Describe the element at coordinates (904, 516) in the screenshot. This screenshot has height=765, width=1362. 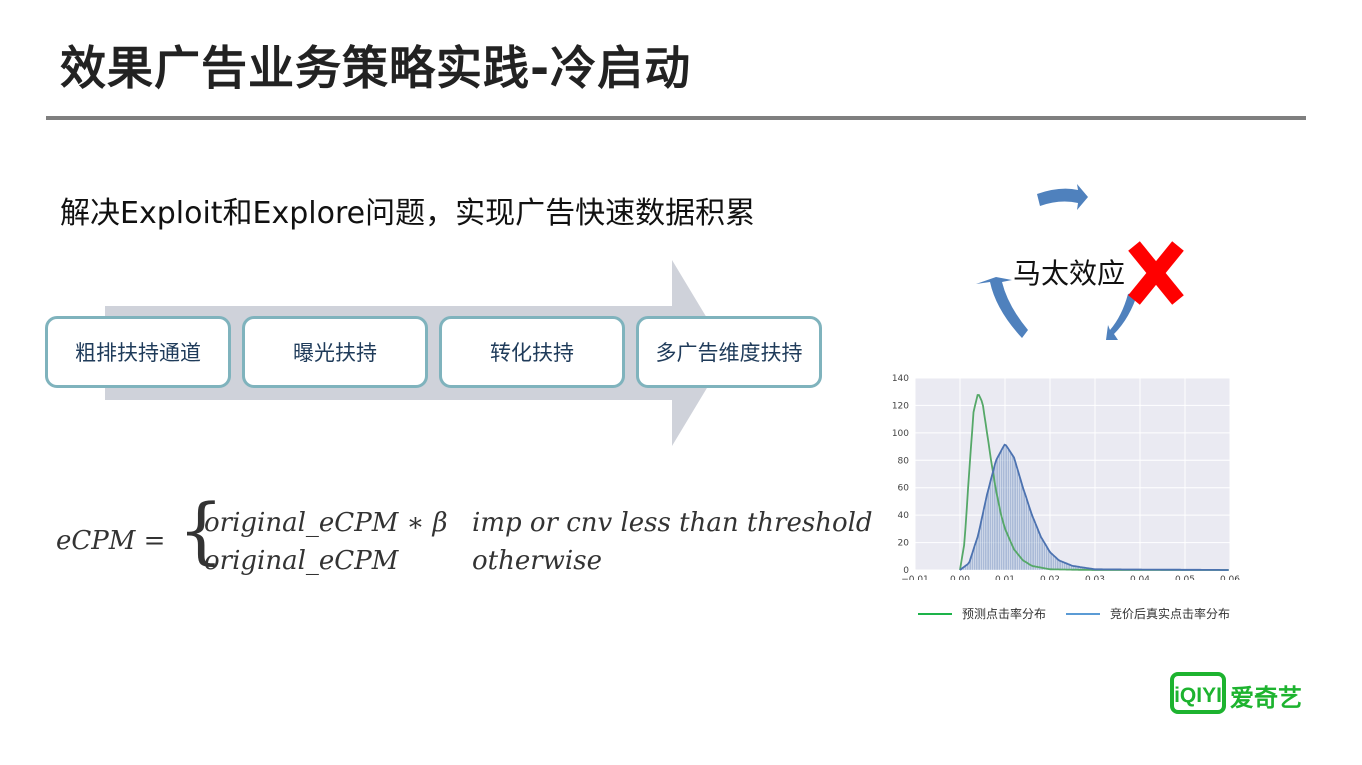
I see `y-tick-label: 40` at that location.